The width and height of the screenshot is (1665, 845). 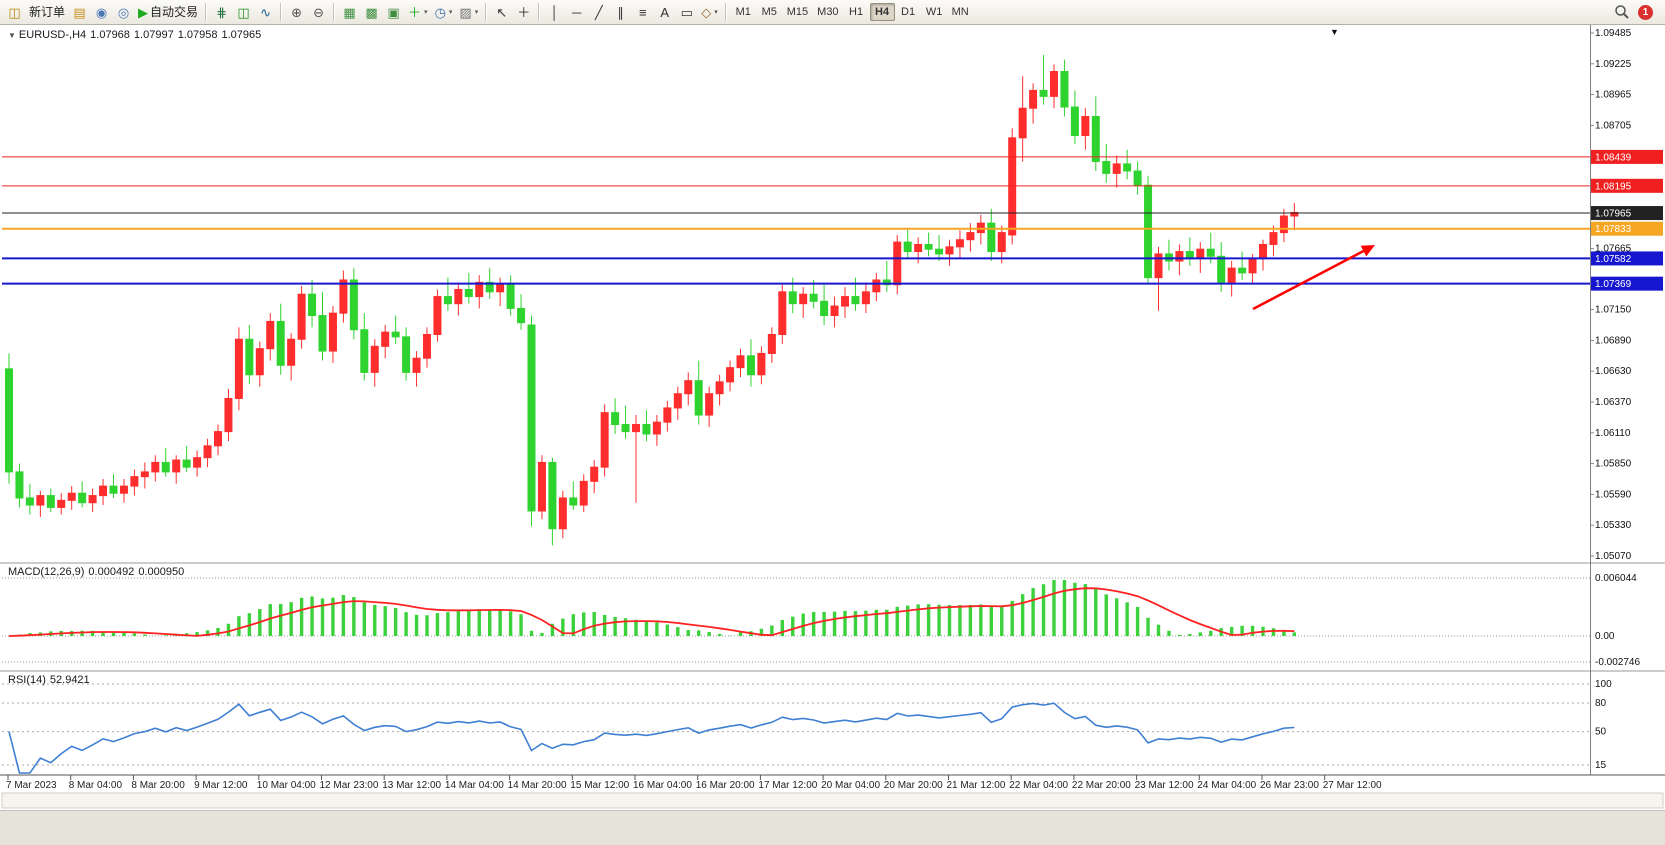 What do you see at coordinates (1613, 186) in the screenshot?
I see `svg-text: 1.08195` at bounding box center [1613, 186].